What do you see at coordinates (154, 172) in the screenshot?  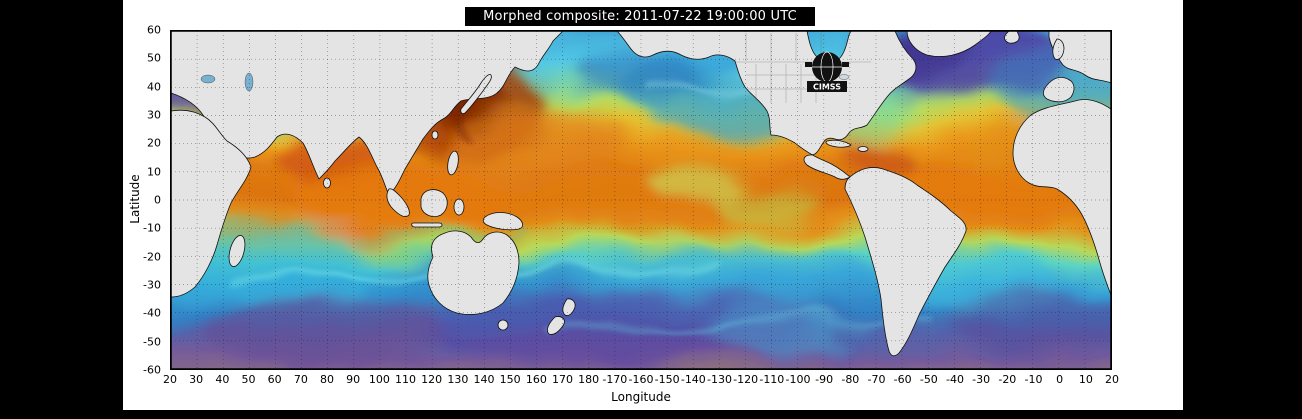 I see `y-tick-label: 10` at bounding box center [154, 172].